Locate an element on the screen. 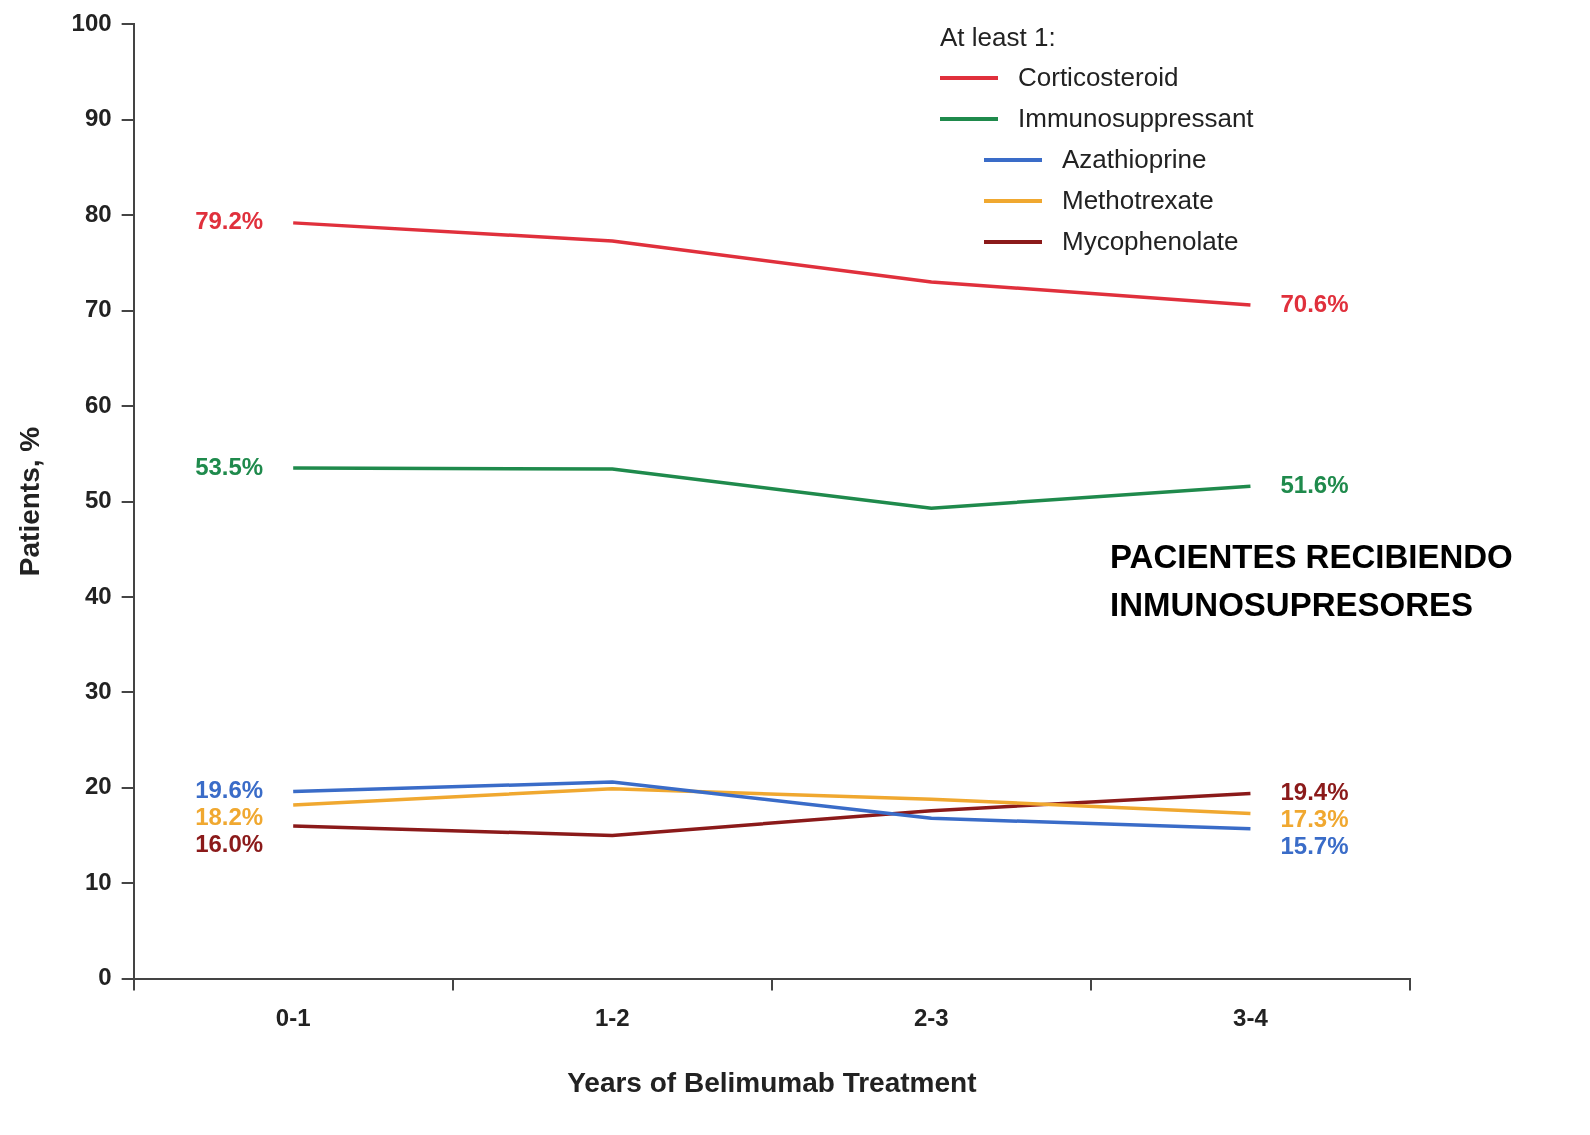 The height and width of the screenshot is (1135, 1590). data-label: 15.7% is located at coordinates (1314, 846).